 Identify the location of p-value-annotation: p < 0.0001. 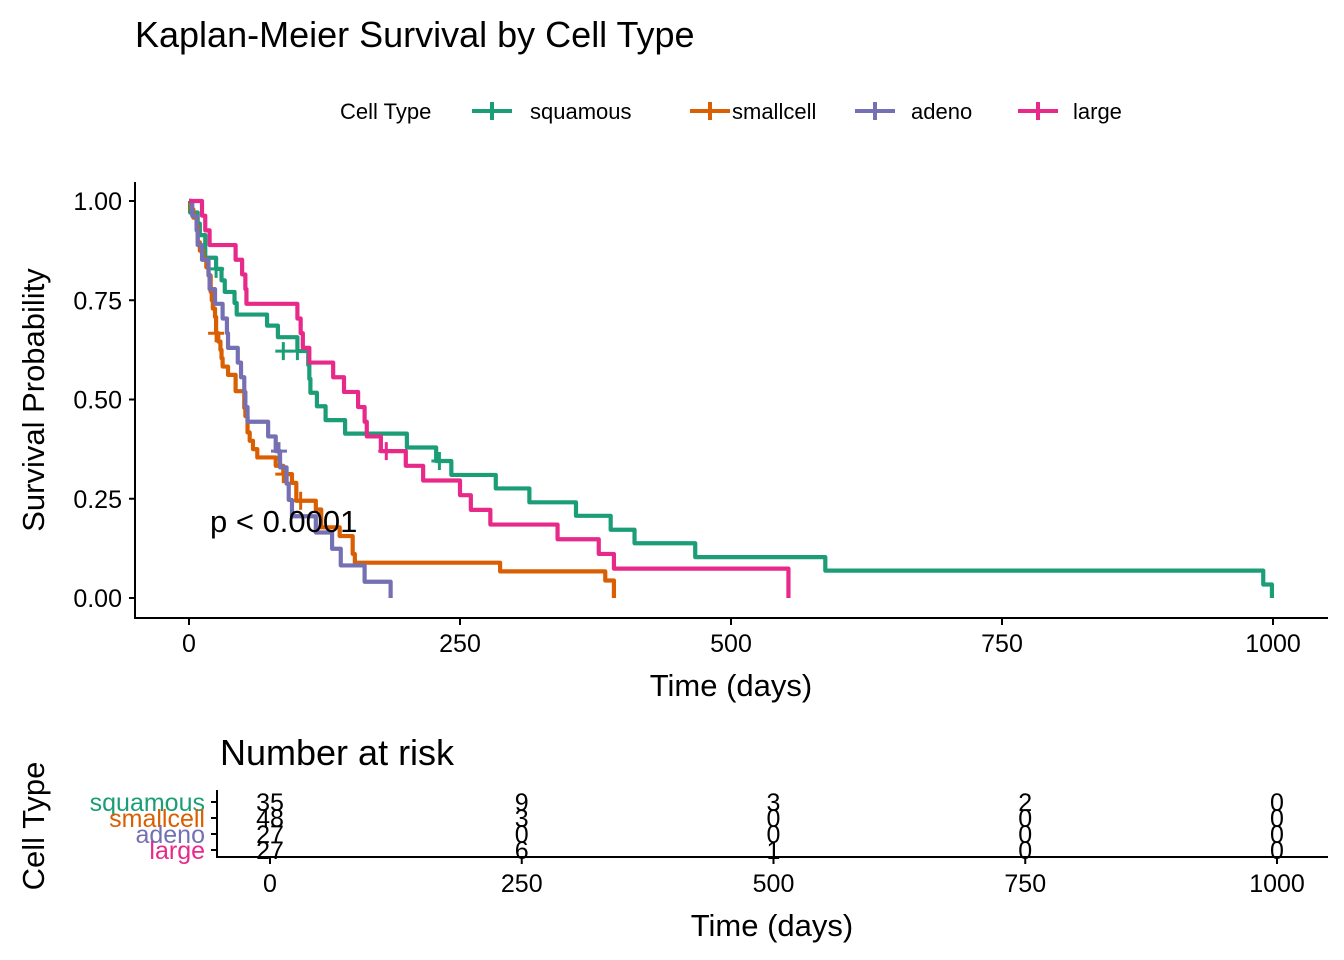
(283, 521).